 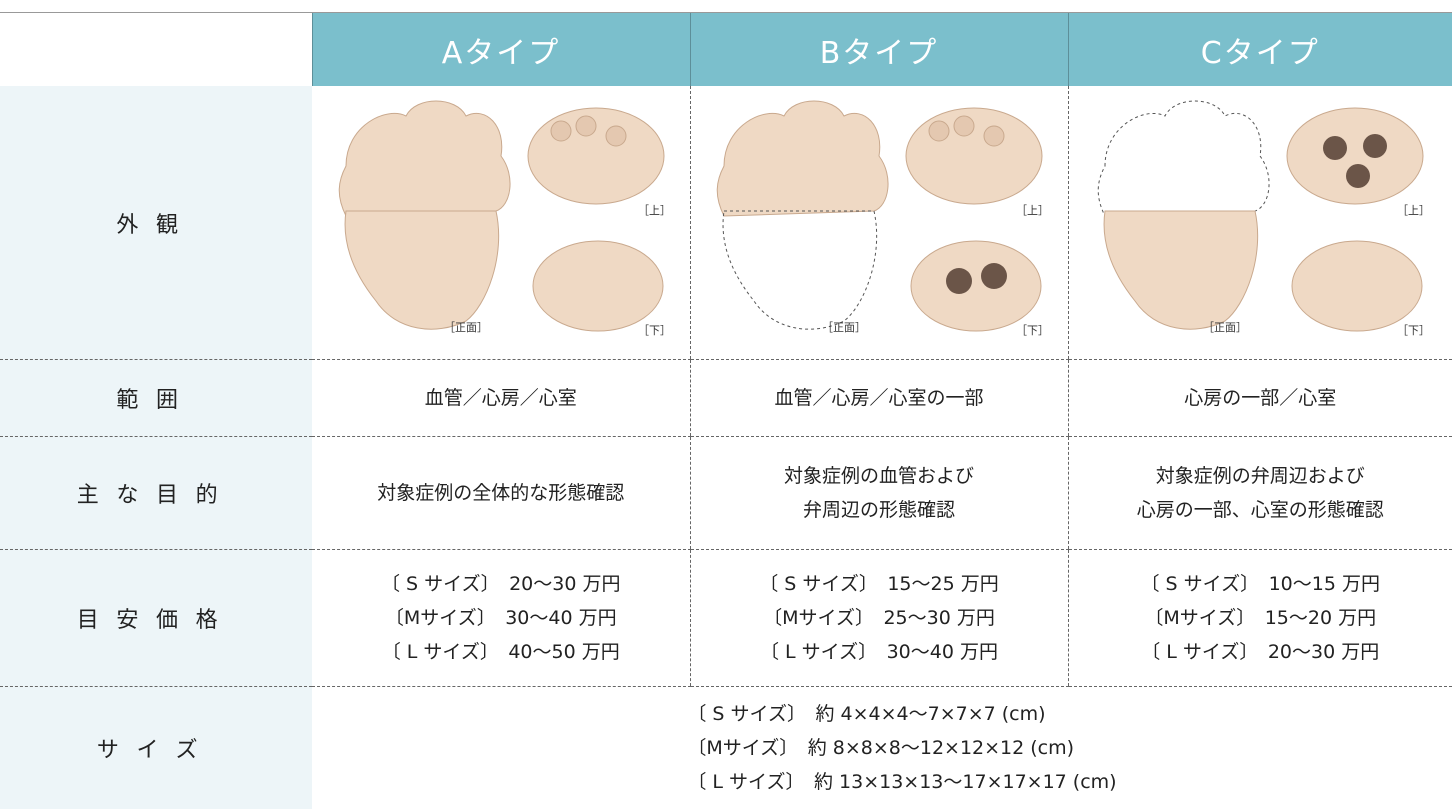 I want to click on row-label: サイズ, so click(x=156, y=748).